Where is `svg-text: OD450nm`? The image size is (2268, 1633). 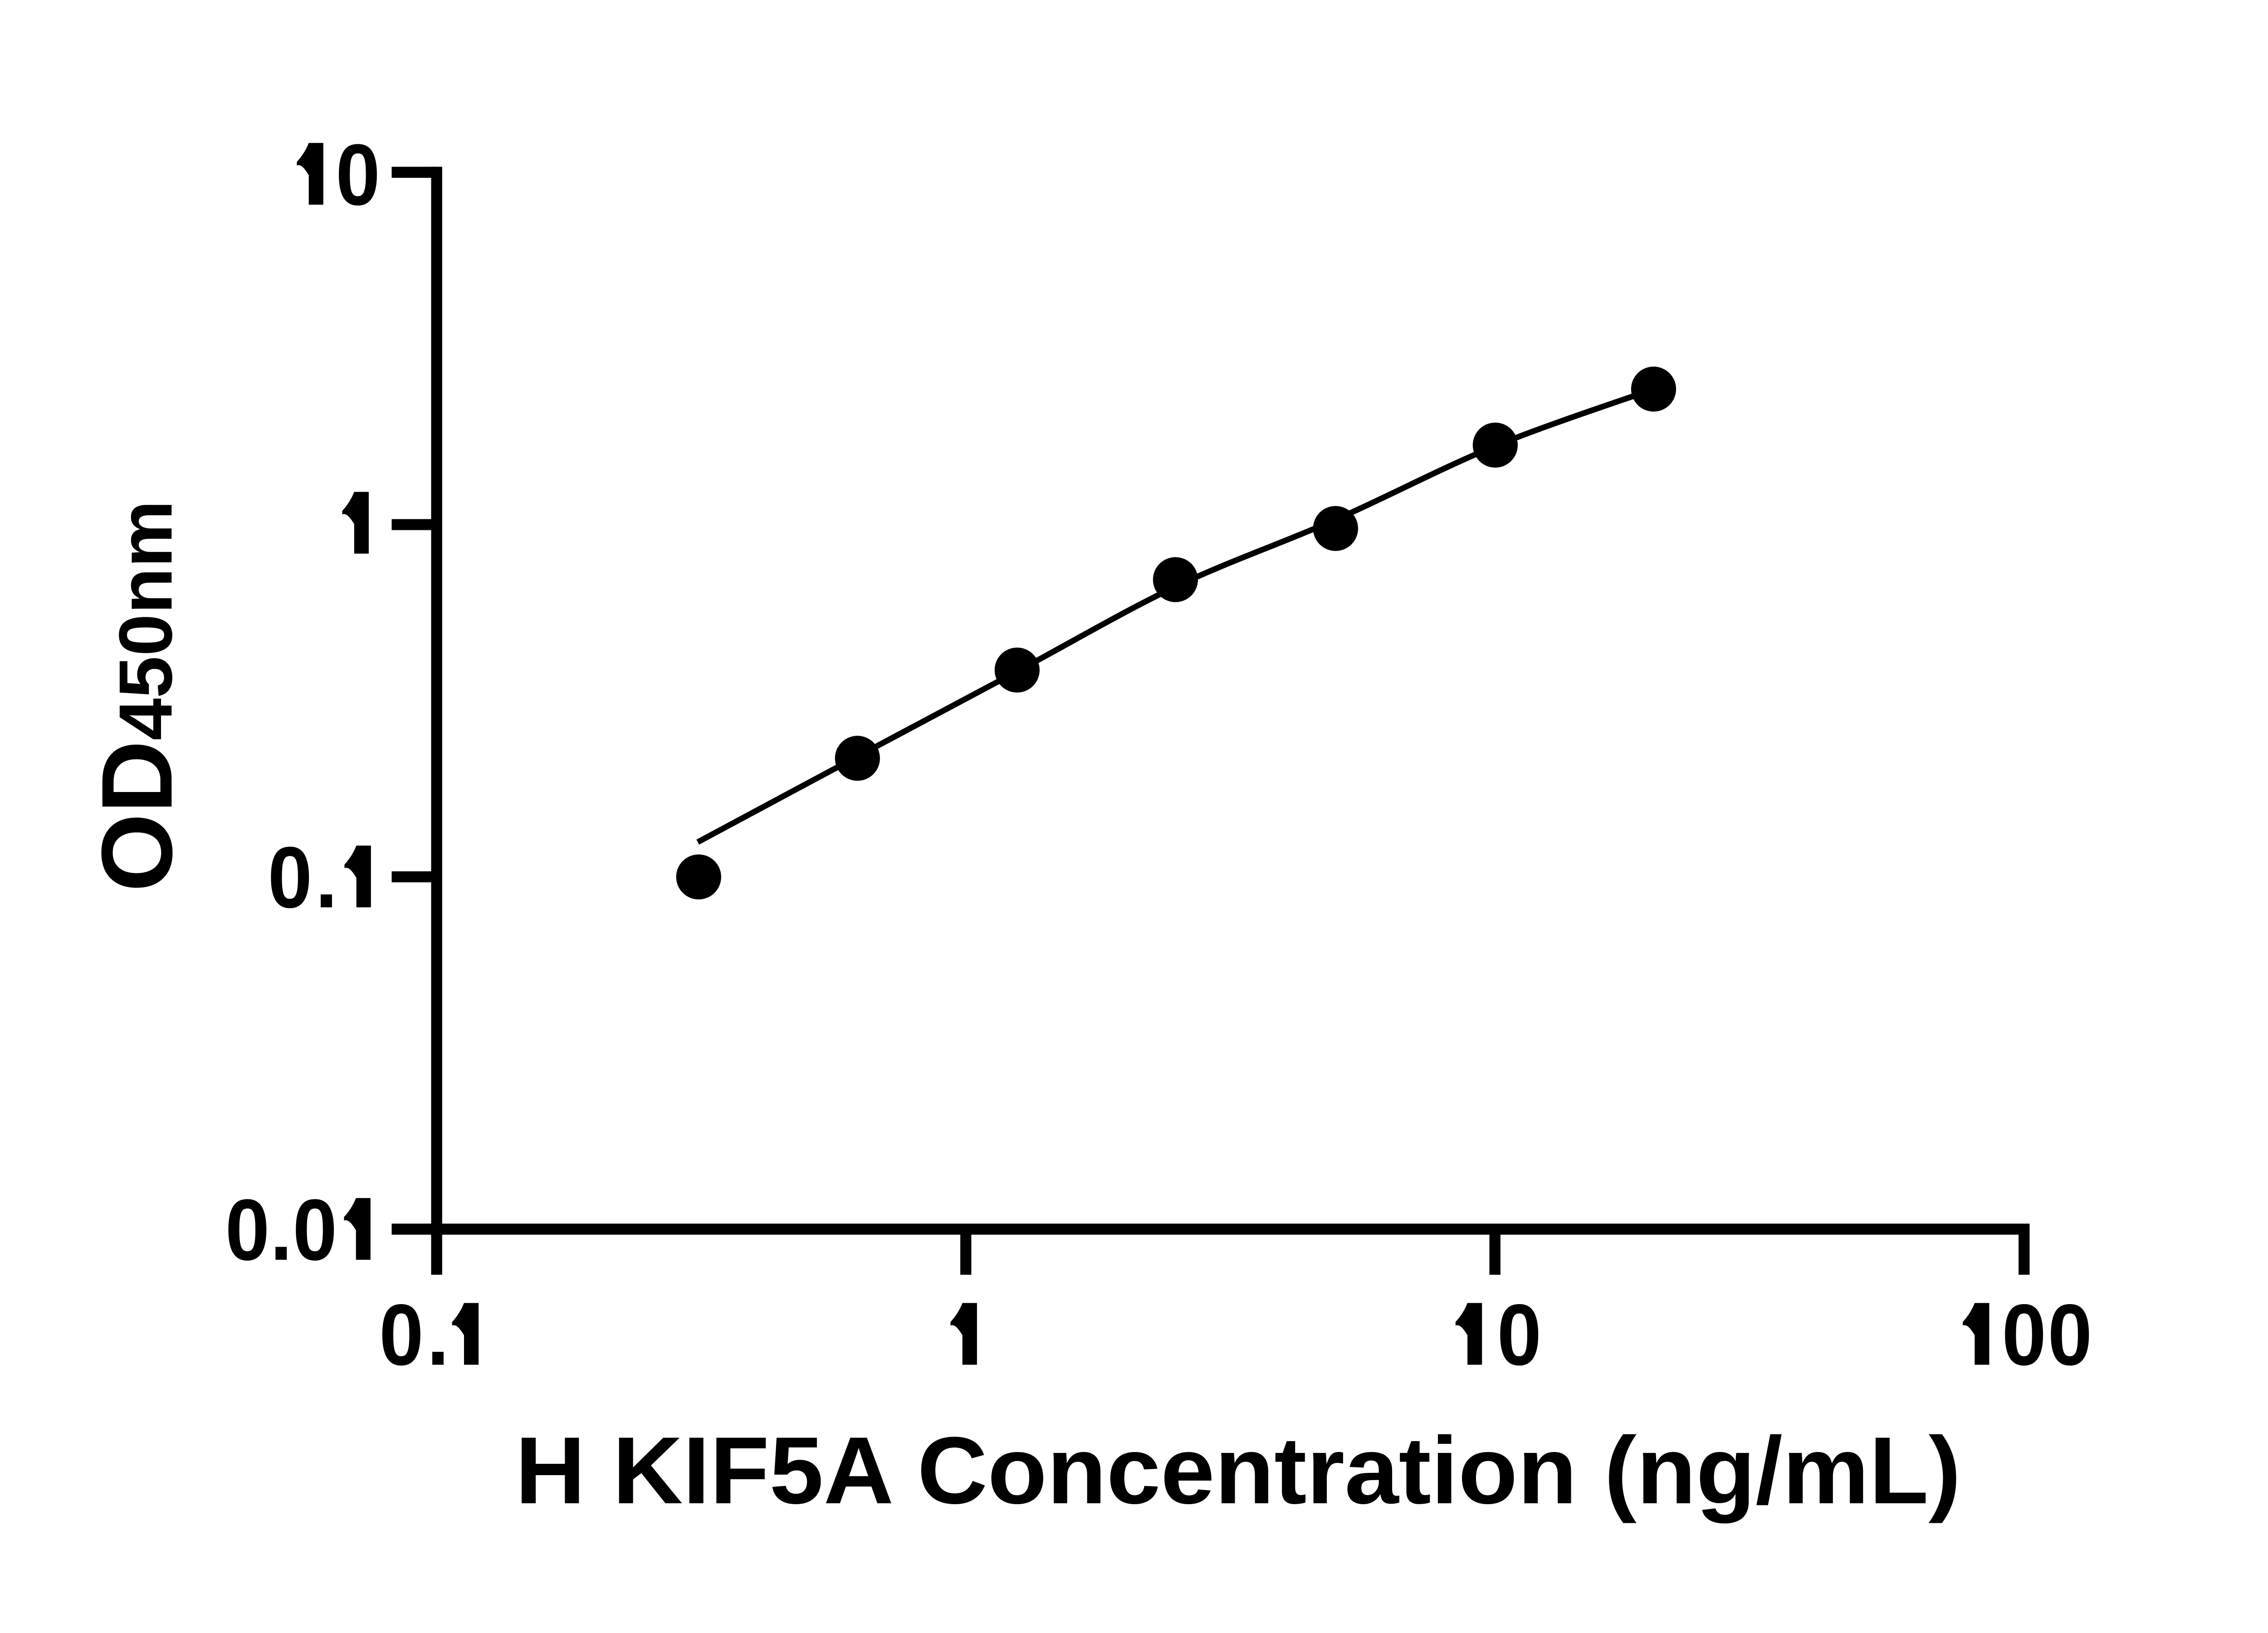
svg-text: OD450nm is located at coordinates (137, 696).